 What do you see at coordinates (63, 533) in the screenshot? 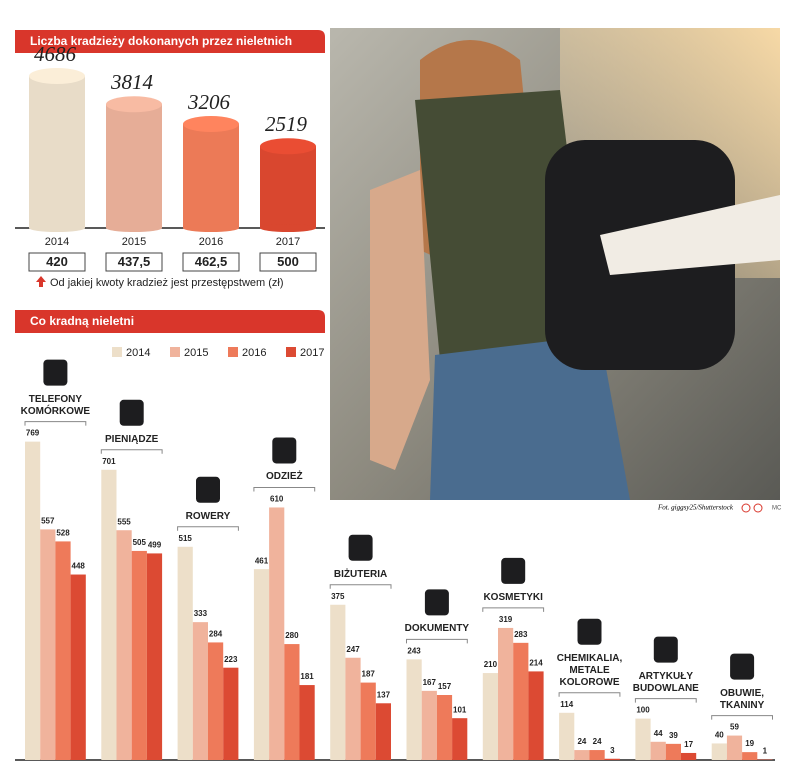
I see `value-label: 528` at bounding box center [63, 533].